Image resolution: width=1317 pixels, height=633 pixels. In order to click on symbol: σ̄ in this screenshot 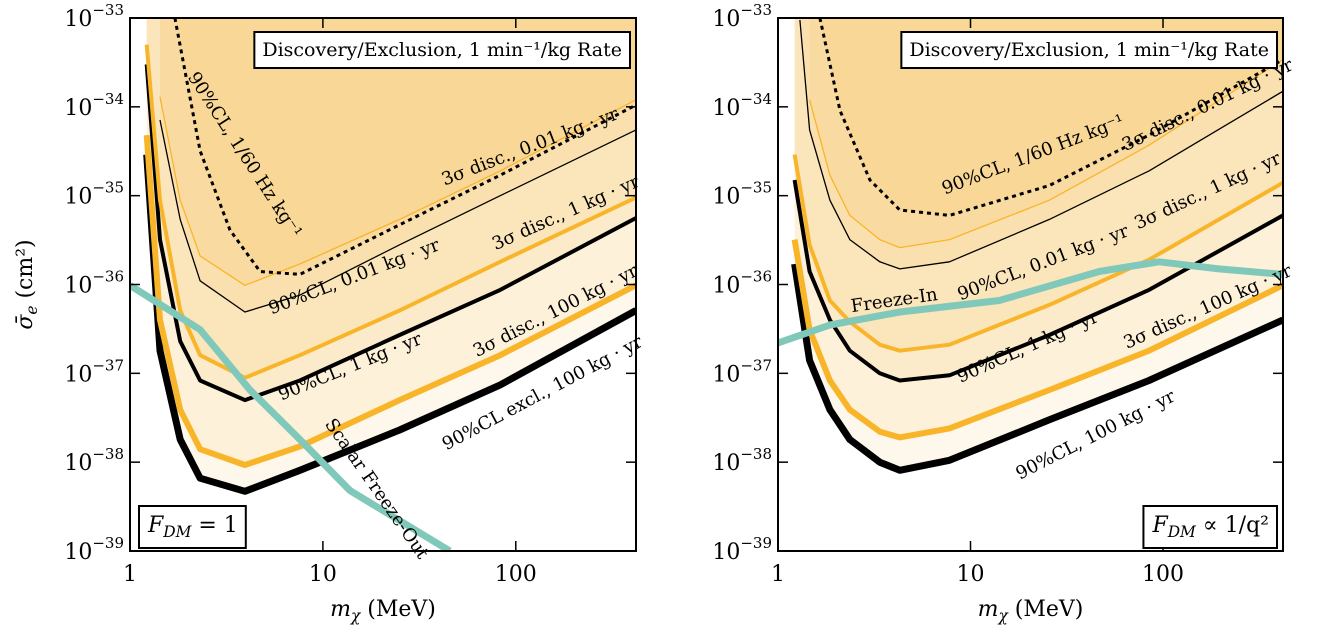, I will do `click(25, 322)`.